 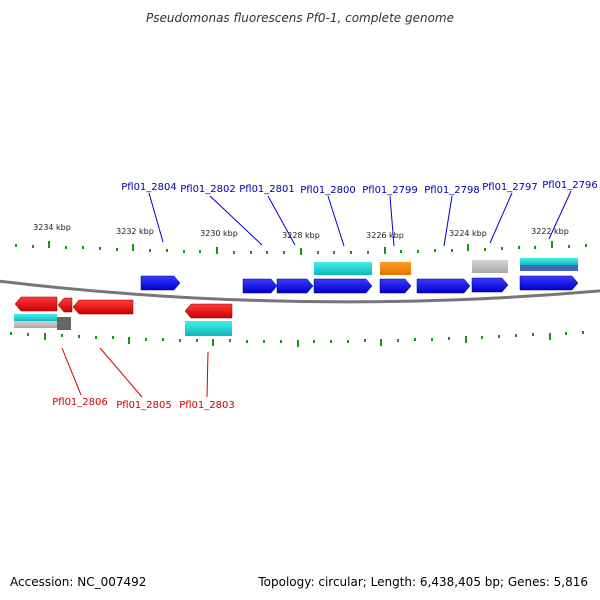 I want to click on gene-label-pfl01-2798: Pfl01_2798, so click(x=452, y=190).